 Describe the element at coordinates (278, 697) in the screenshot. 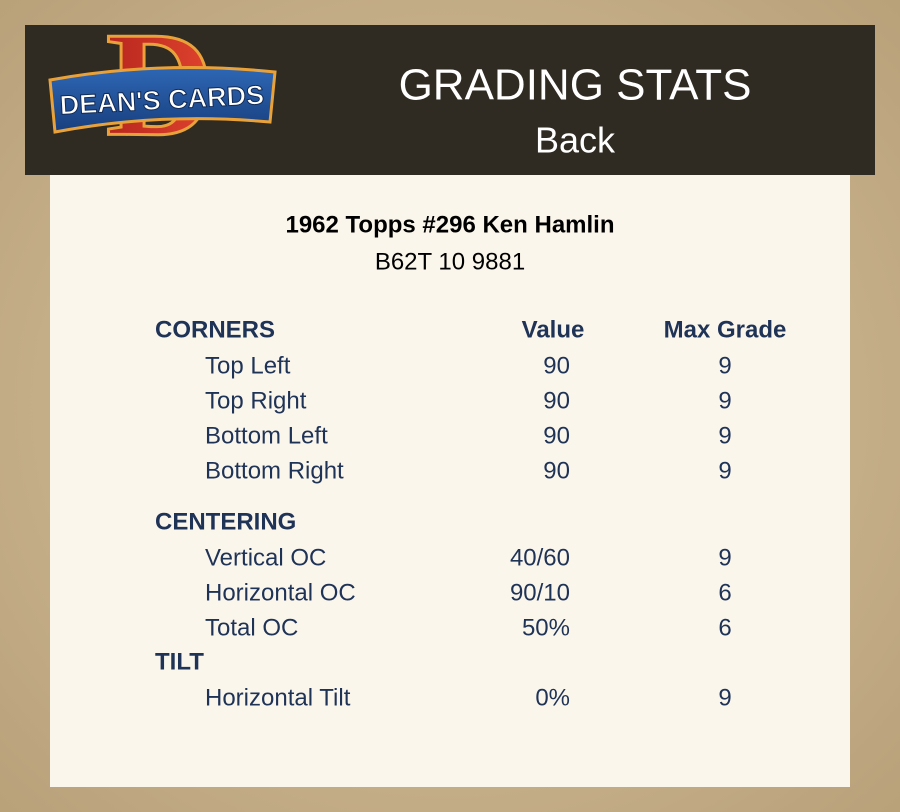

I see `row-label: Horizontal Tilt` at that location.